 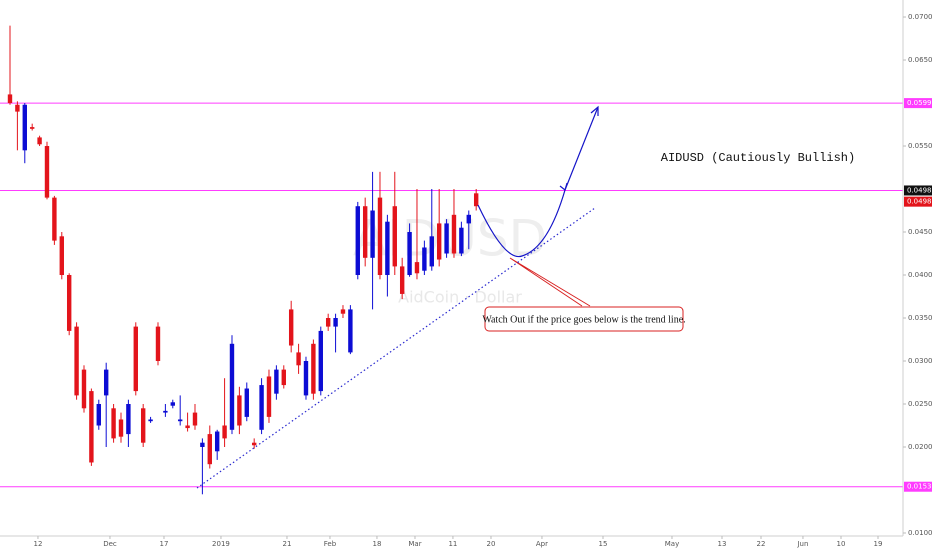 What do you see at coordinates (603, 544) in the screenshot?
I see `x-tick-label: 15` at bounding box center [603, 544].